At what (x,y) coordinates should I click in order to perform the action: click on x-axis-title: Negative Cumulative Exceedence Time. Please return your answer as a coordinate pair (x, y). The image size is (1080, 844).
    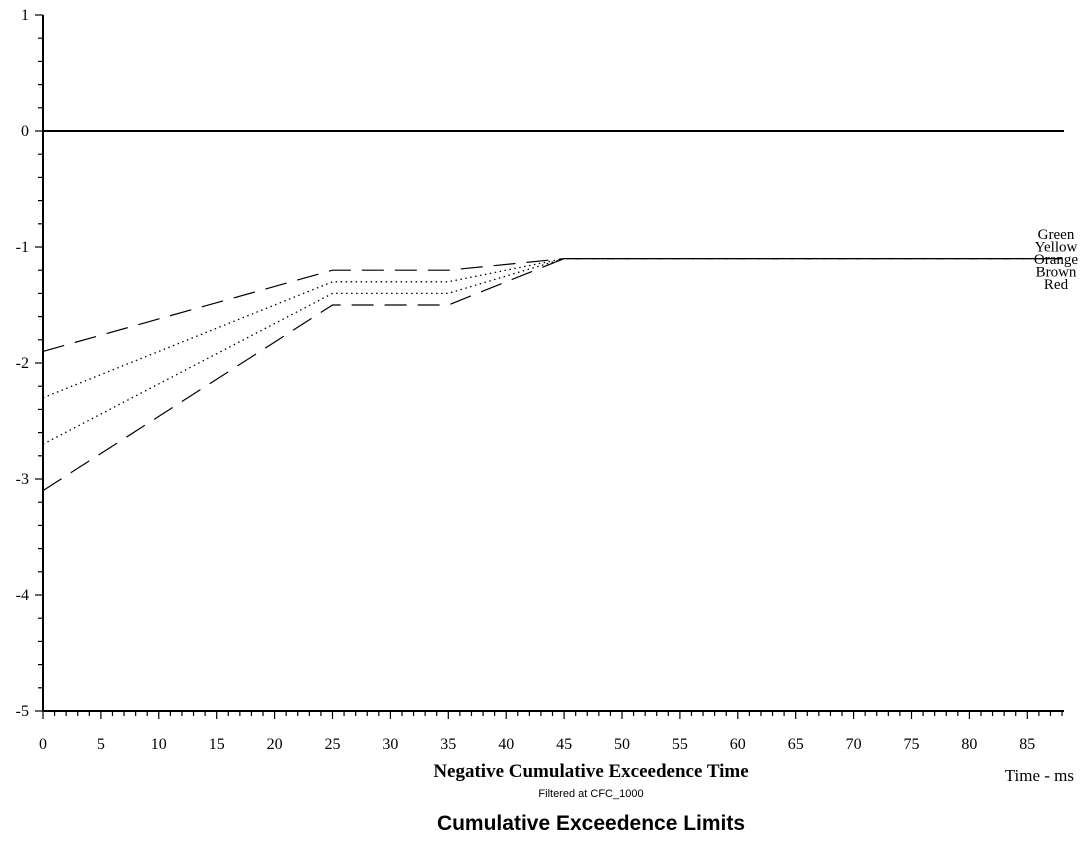
    Looking at the image, I should click on (590, 771).